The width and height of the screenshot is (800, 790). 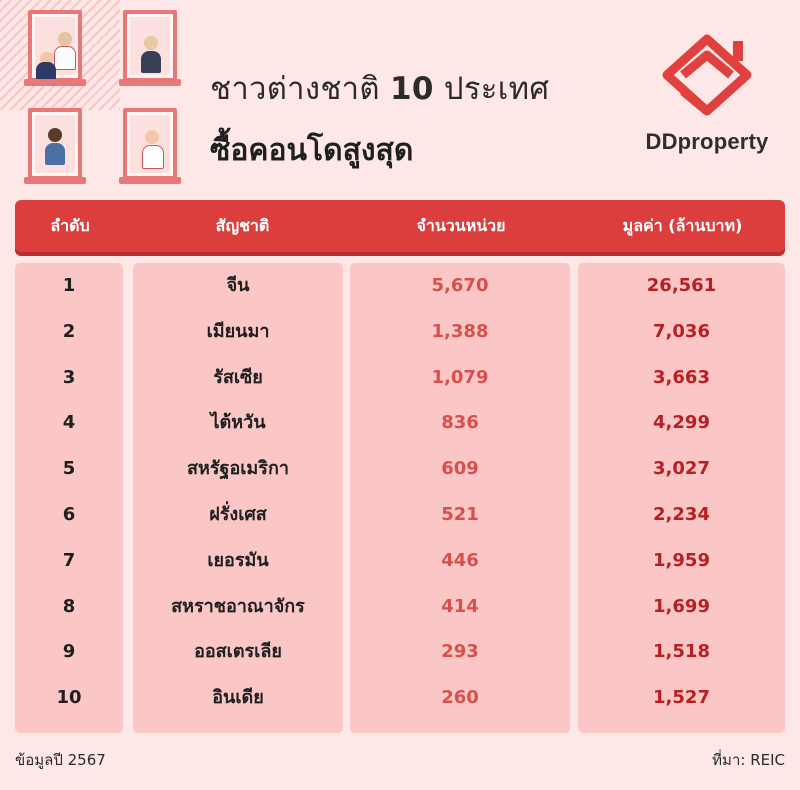 I want to click on rank-cell: 3, so click(x=69, y=377).